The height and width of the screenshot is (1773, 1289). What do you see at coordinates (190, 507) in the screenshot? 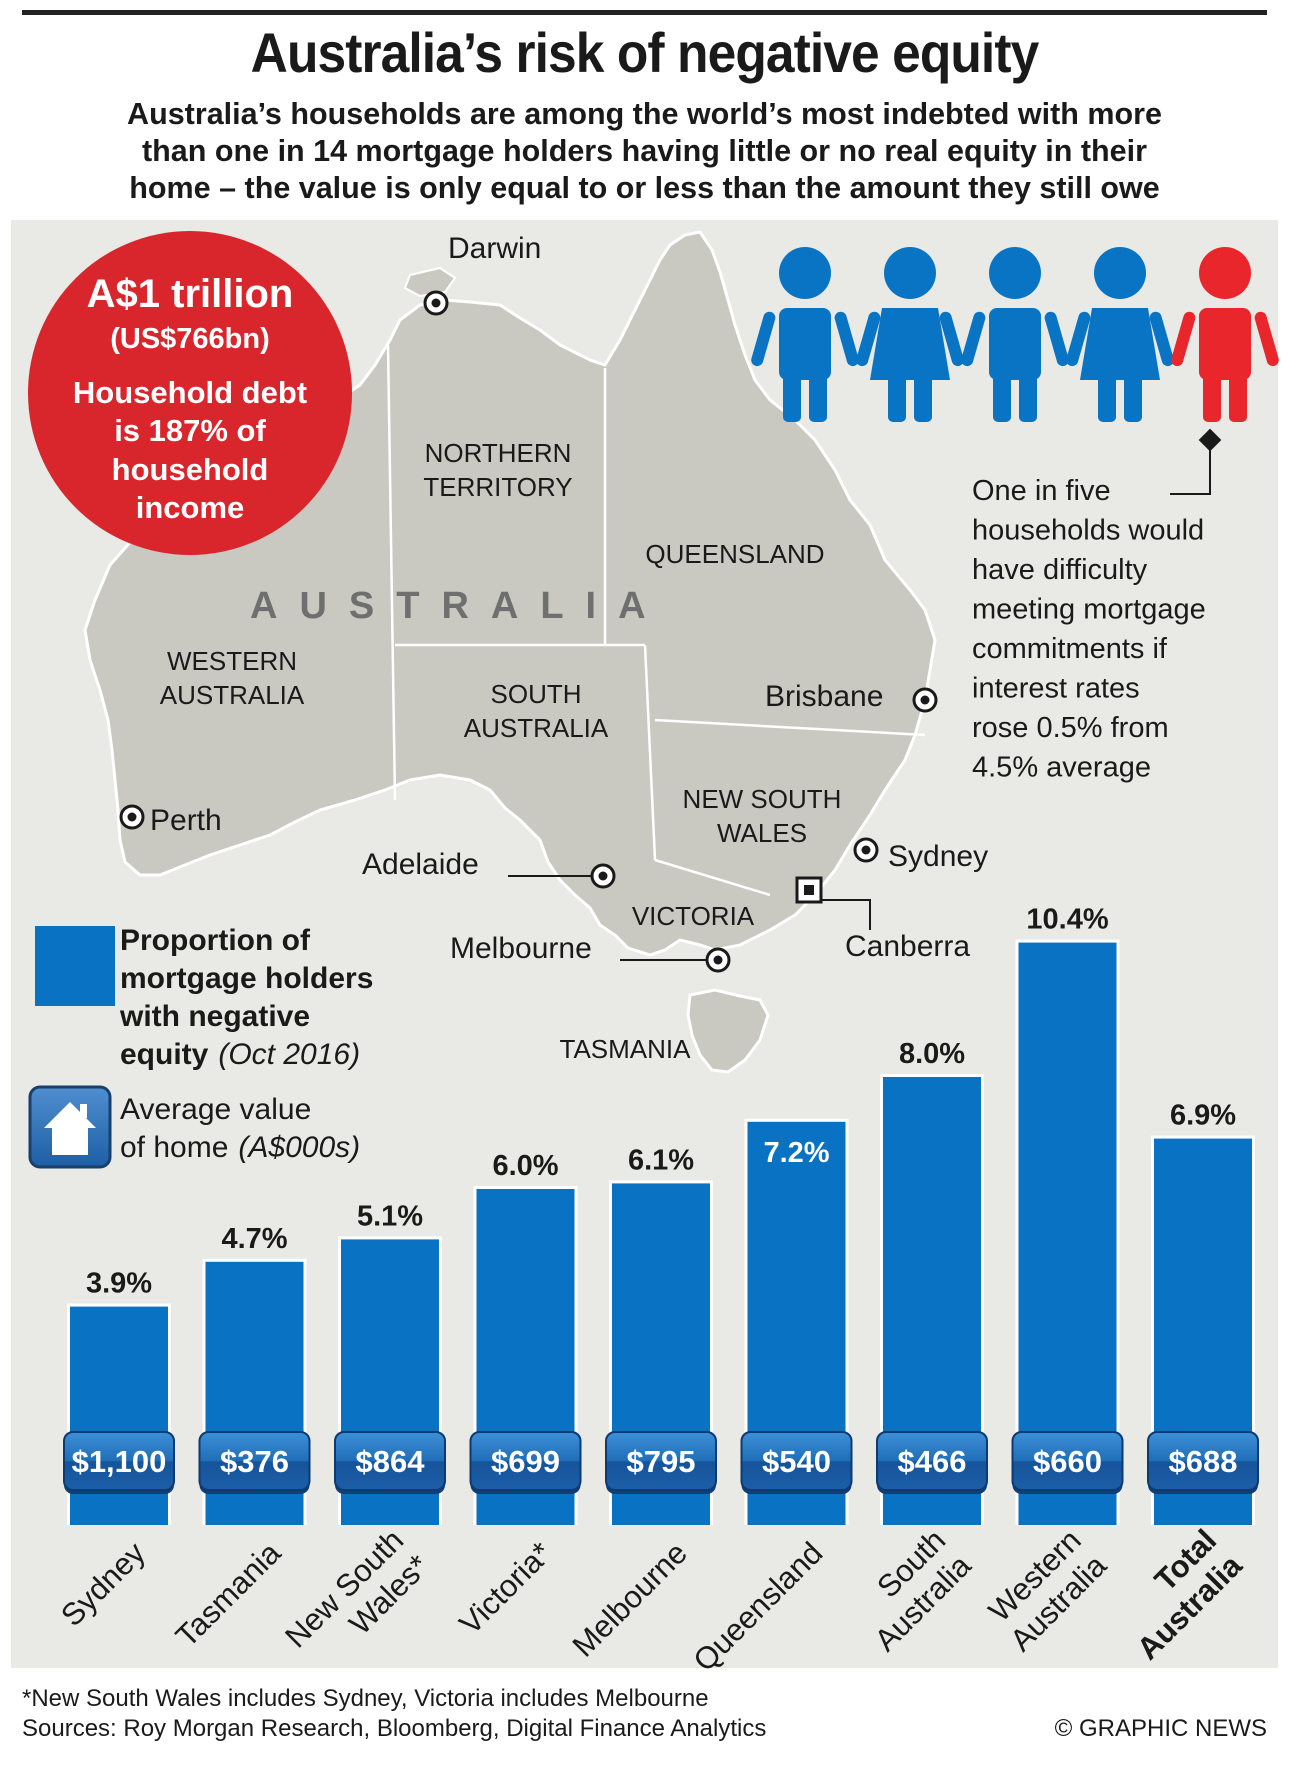
I see `debt-text-line: income` at bounding box center [190, 507].